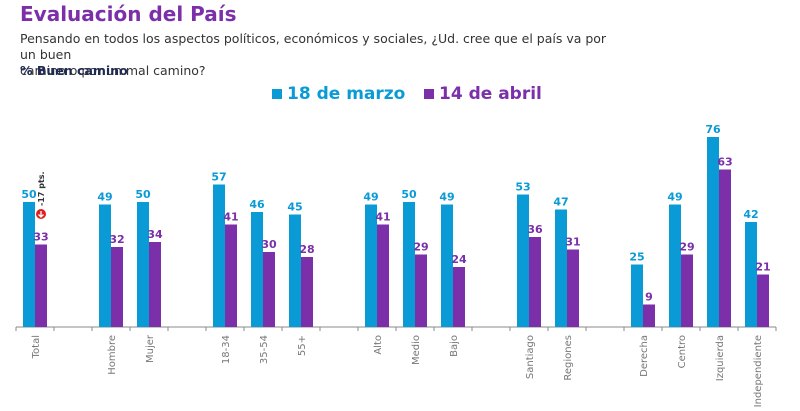  Describe the element at coordinates (568, 358) in the screenshot. I see `x-tick-label: Regiones` at that location.